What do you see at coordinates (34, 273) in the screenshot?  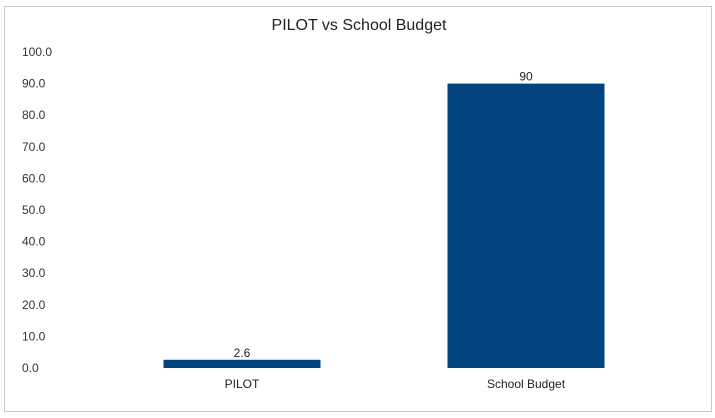 I see `y-tick-label: 30.0` at bounding box center [34, 273].